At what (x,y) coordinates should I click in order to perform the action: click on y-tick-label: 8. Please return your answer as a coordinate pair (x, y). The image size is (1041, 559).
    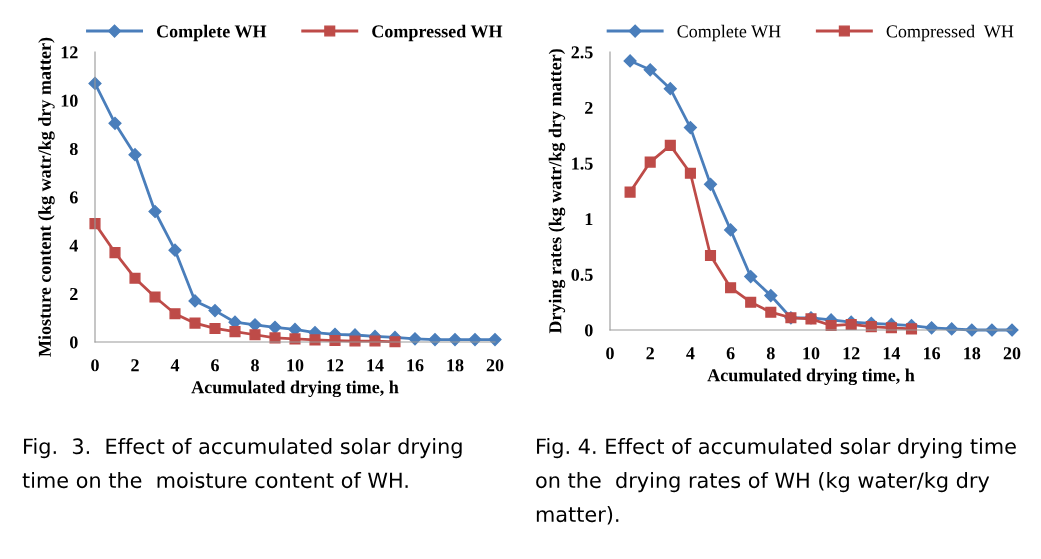
    Looking at the image, I should click on (73, 149).